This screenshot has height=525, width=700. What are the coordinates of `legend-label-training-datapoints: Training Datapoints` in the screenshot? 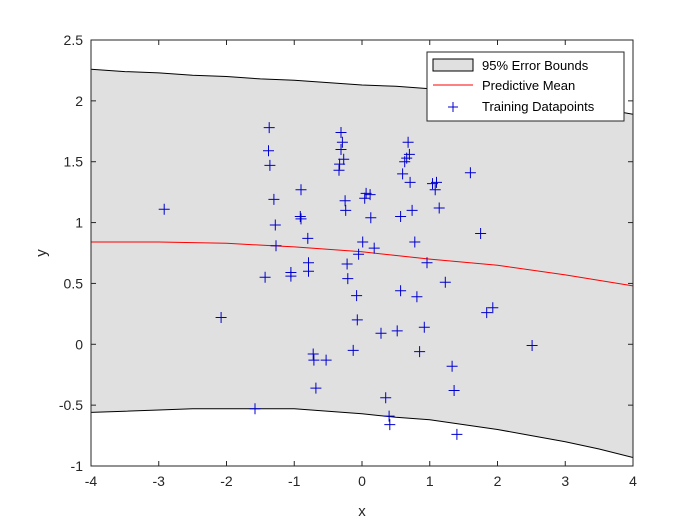 It's located at (538, 106).